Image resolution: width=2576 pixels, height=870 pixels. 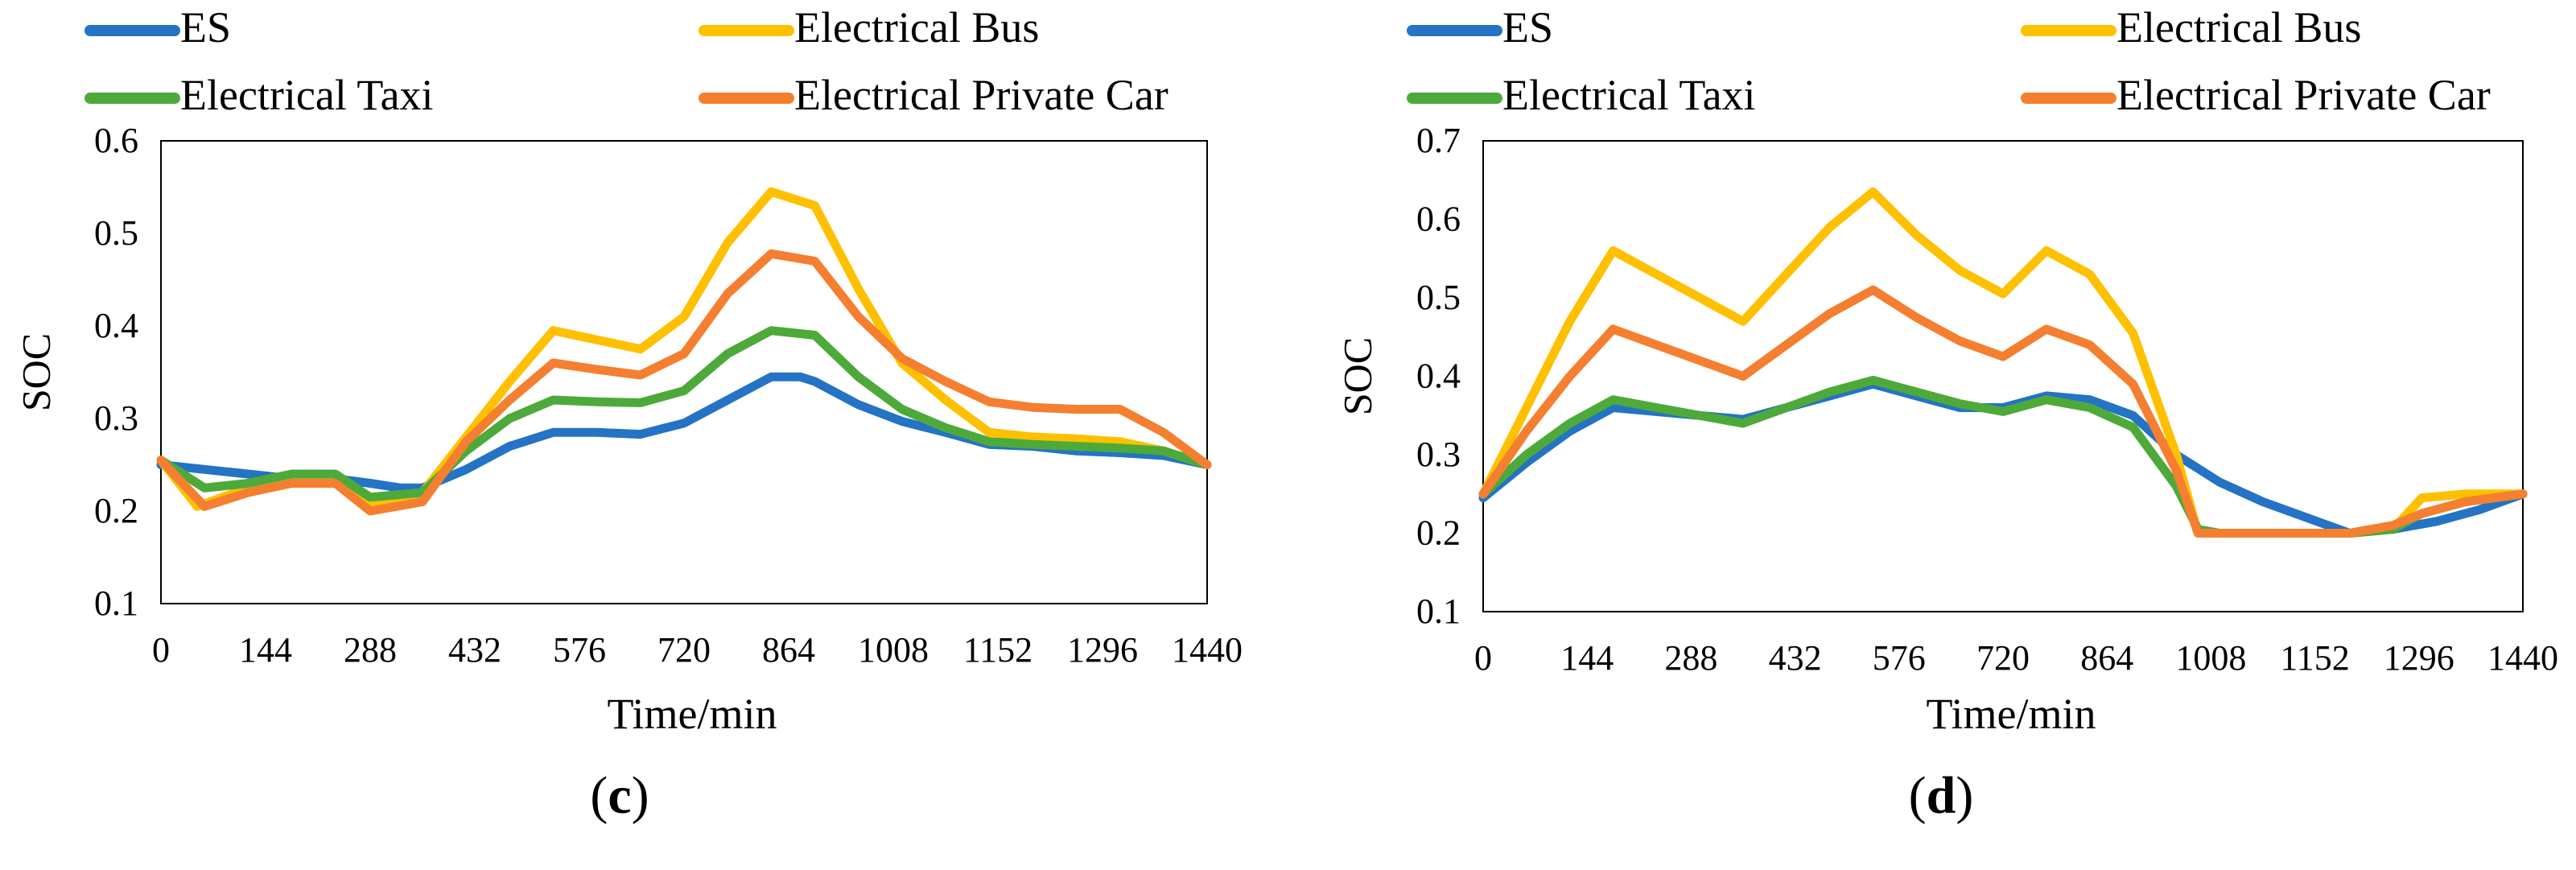 I want to click on panel-label: (d), so click(x=1941, y=795).